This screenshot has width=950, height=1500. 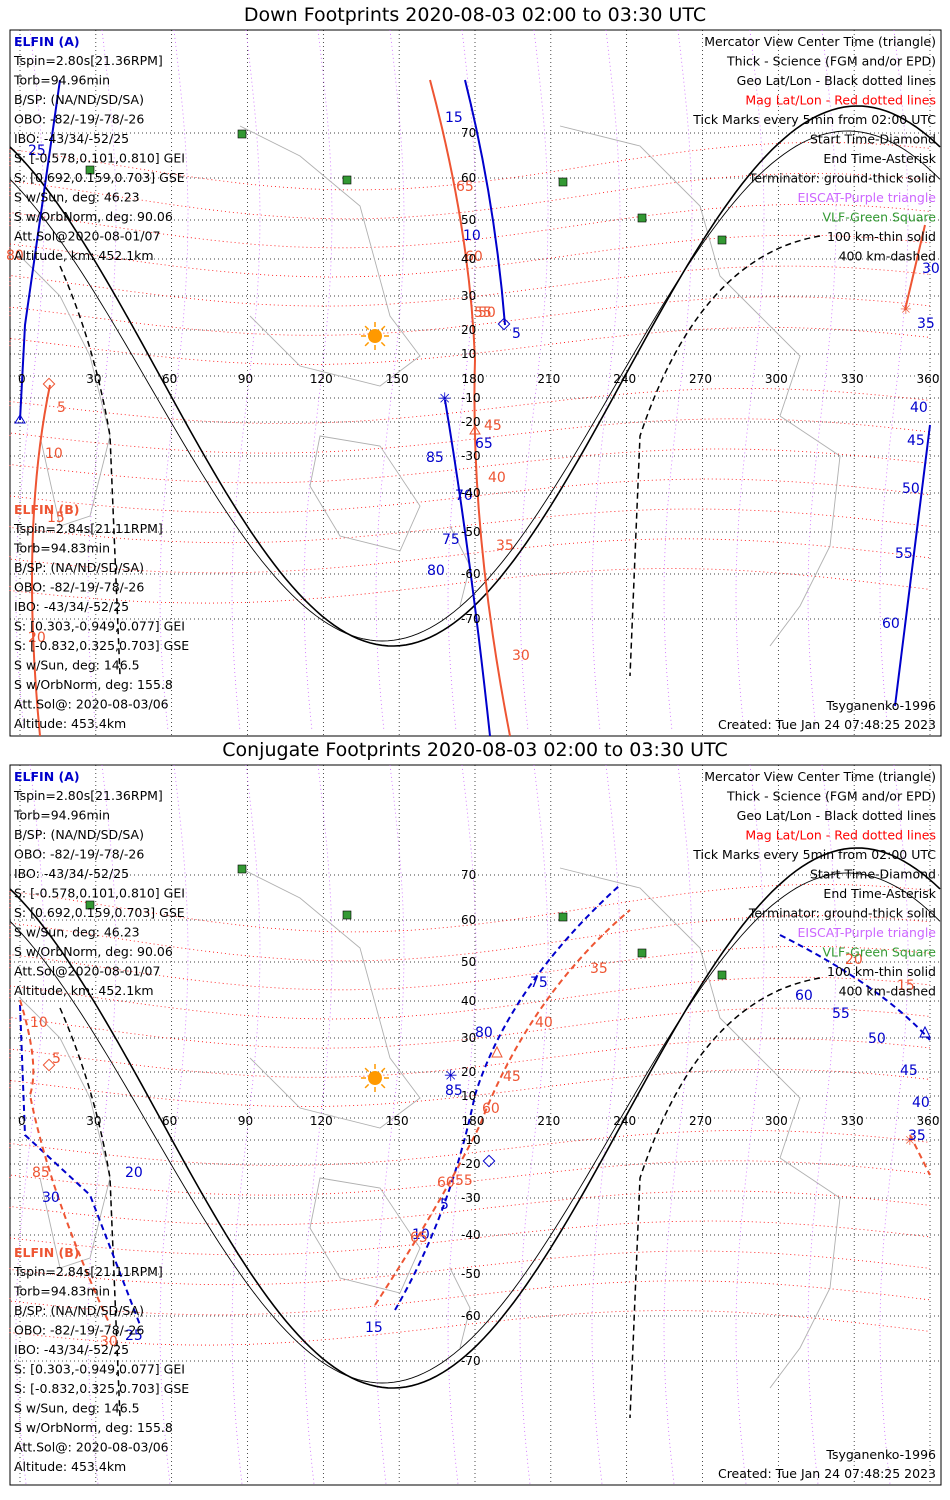 I want to click on longitude-tick-label: 330, so click(x=852, y=1121).